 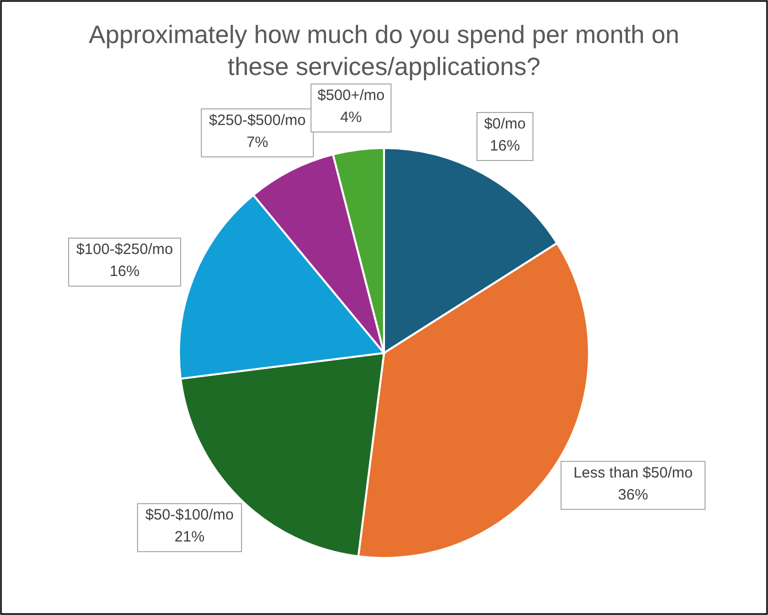 I want to click on slice-label: $0/mo, so click(x=505, y=124).